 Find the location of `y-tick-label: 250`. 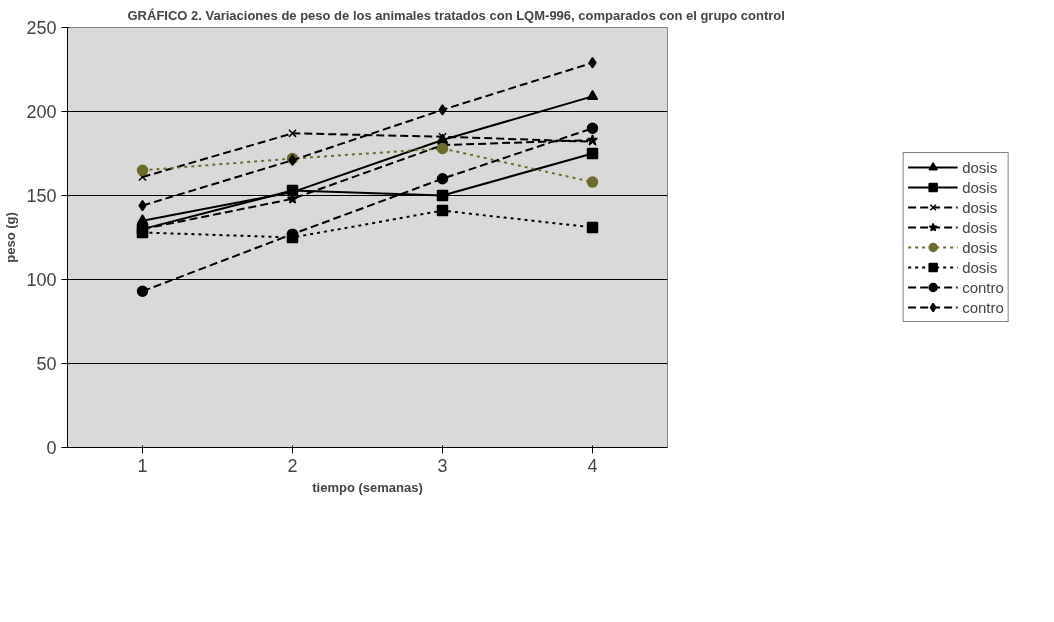

y-tick-label: 250 is located at coordinates (41, 28).